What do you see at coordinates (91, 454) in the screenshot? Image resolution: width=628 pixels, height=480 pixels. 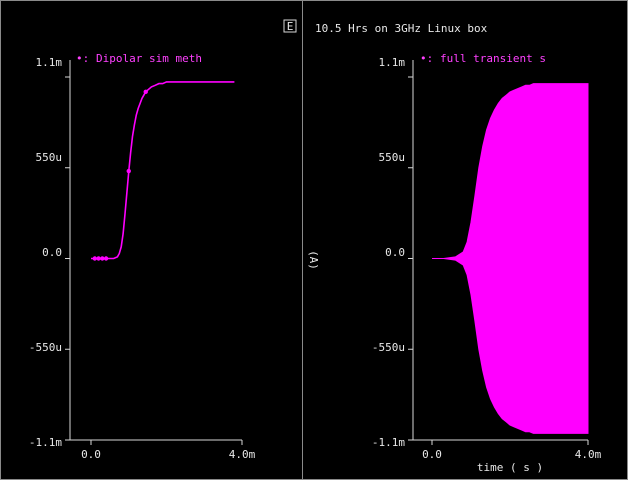 I see `left-x-tick-label-start: 0.0` at bounding box center [91, 454].